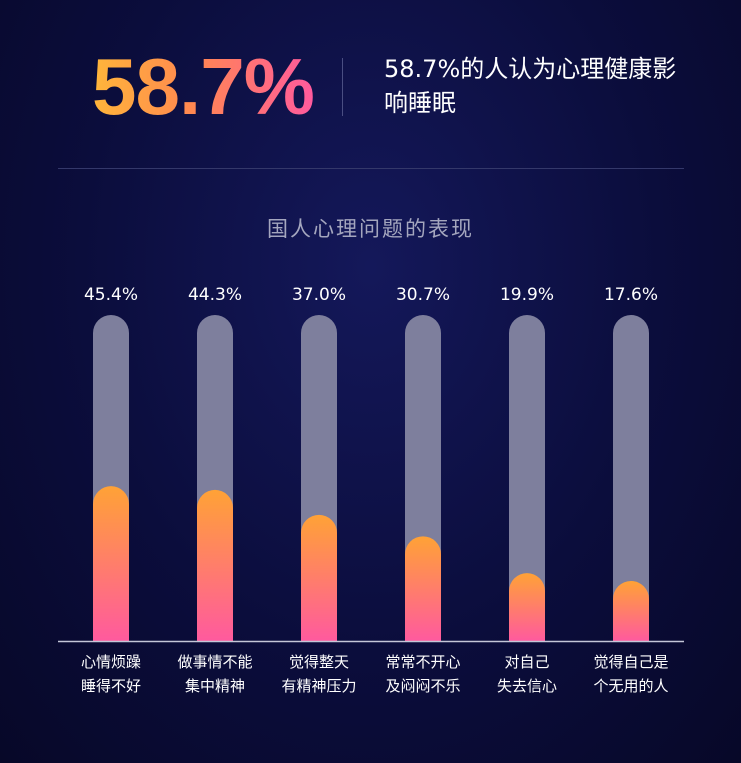 The image size is (741, 763). Describe the element at coordinates (371, 168) in the screenshot. I see `section-divider` at that location.